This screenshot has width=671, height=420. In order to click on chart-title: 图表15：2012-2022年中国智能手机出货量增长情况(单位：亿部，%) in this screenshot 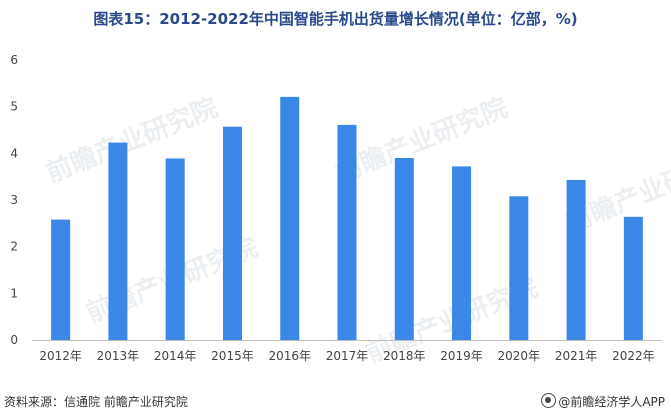, I will do `click(335, 19)`.